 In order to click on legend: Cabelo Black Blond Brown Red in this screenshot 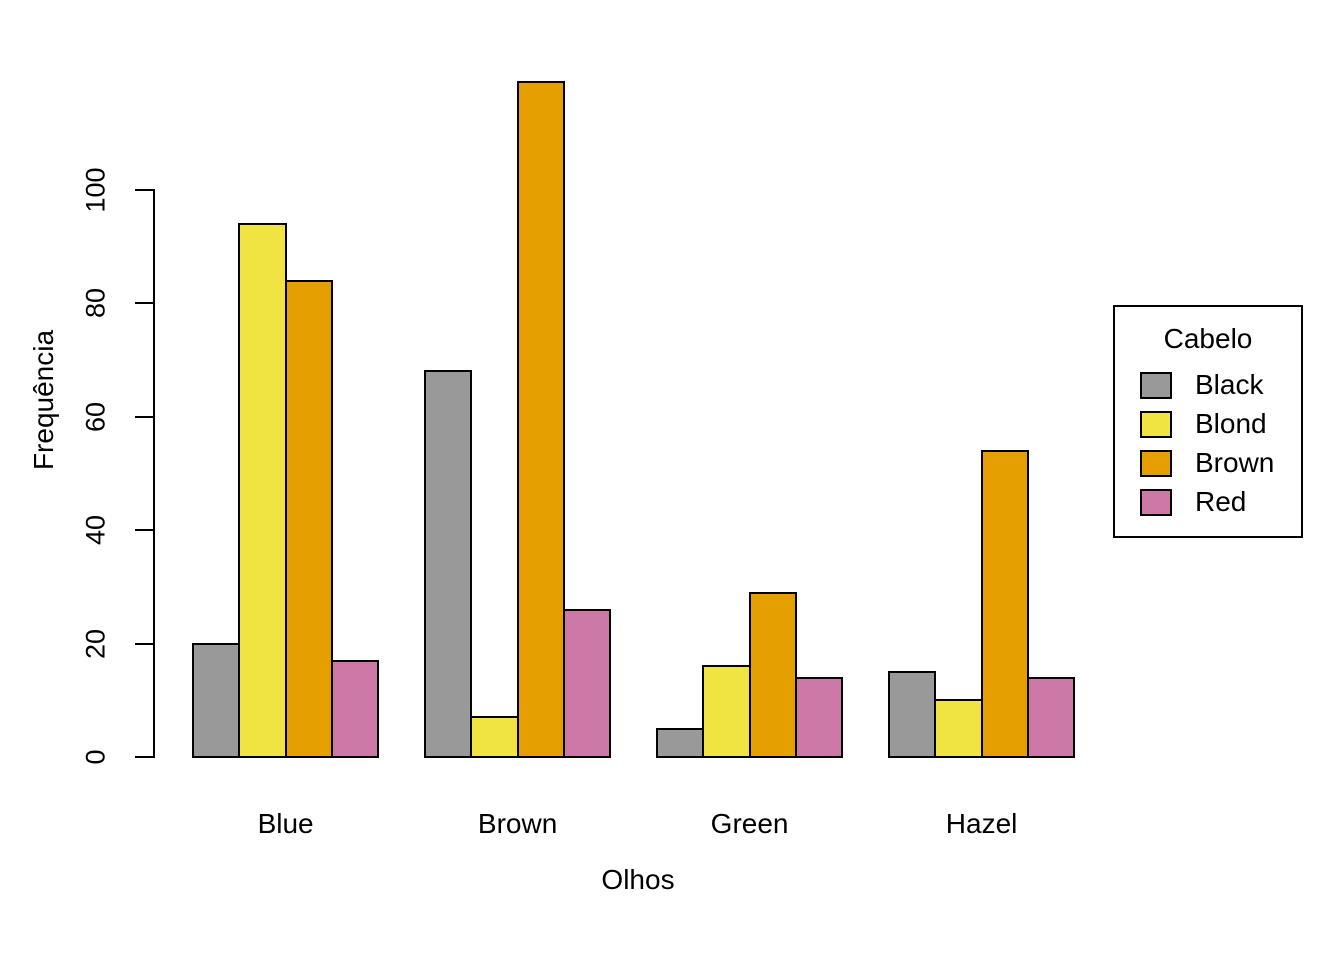, I will do `click(1208, 421)`.